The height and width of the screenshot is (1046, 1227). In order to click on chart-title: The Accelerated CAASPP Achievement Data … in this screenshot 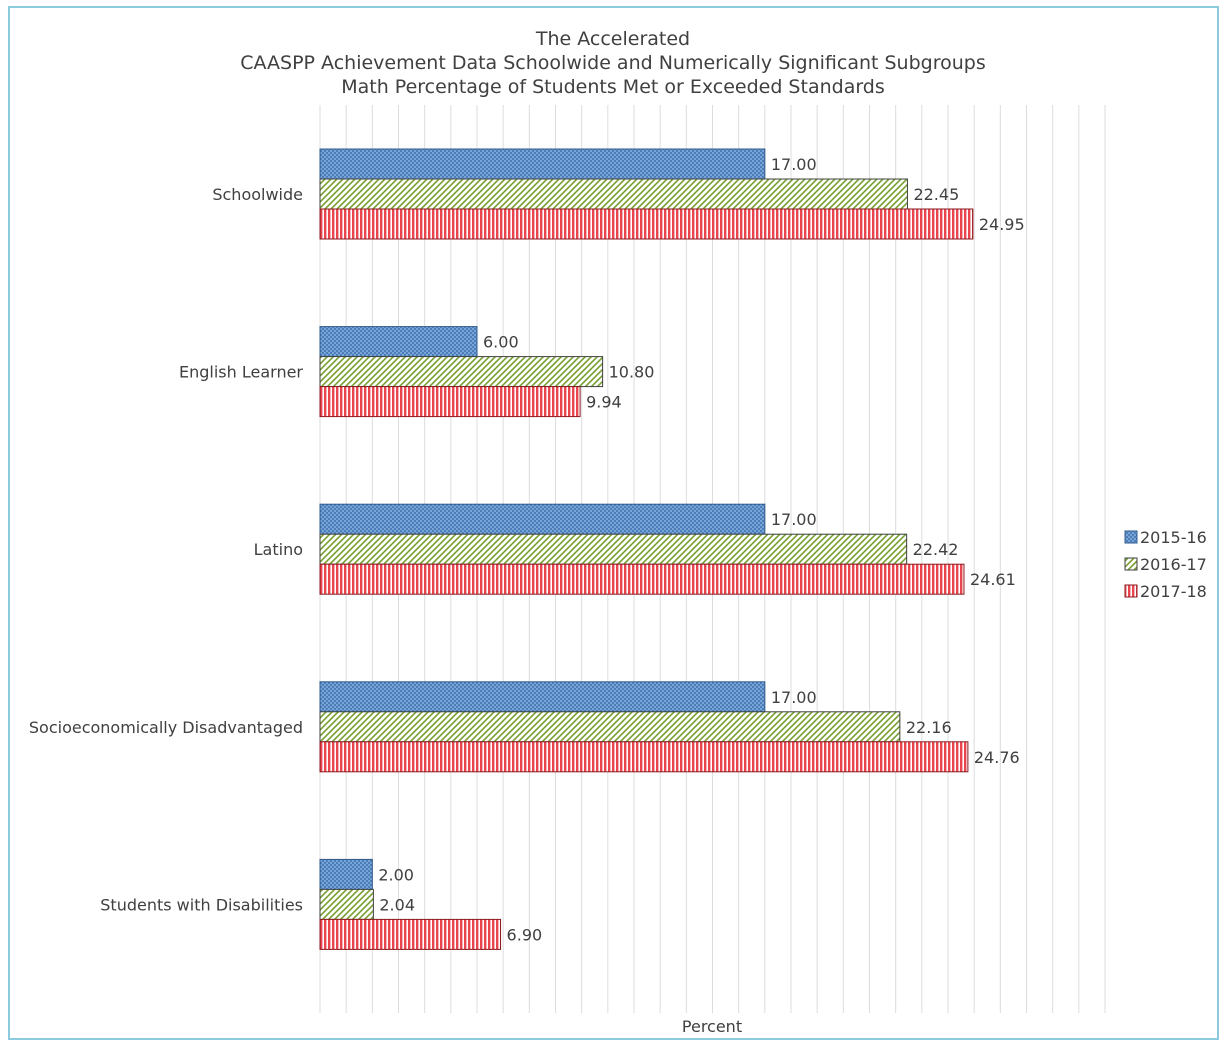, I will do `click(613, 63)`.